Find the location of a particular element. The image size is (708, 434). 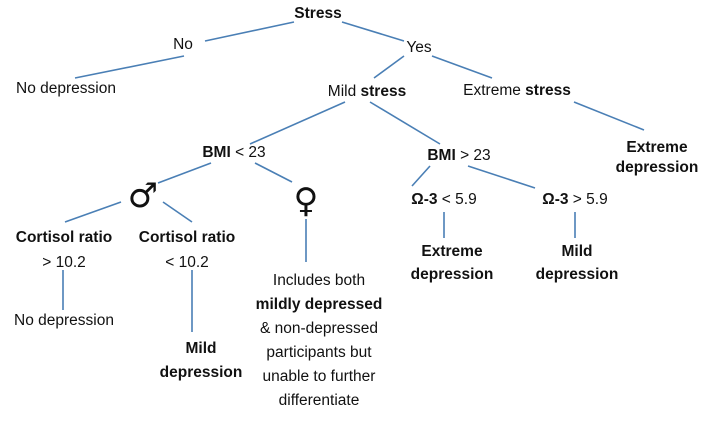

node-no-depression-top: No depression is located at coordinates (66, 88).